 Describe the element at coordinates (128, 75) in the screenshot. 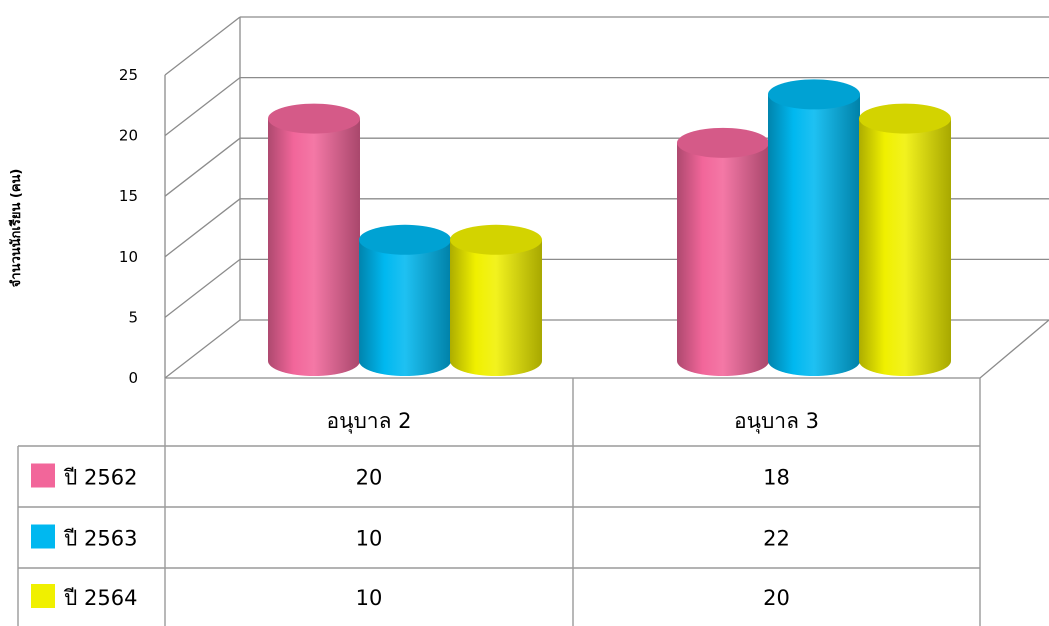

I see `y-tick-label: 25` at that location.